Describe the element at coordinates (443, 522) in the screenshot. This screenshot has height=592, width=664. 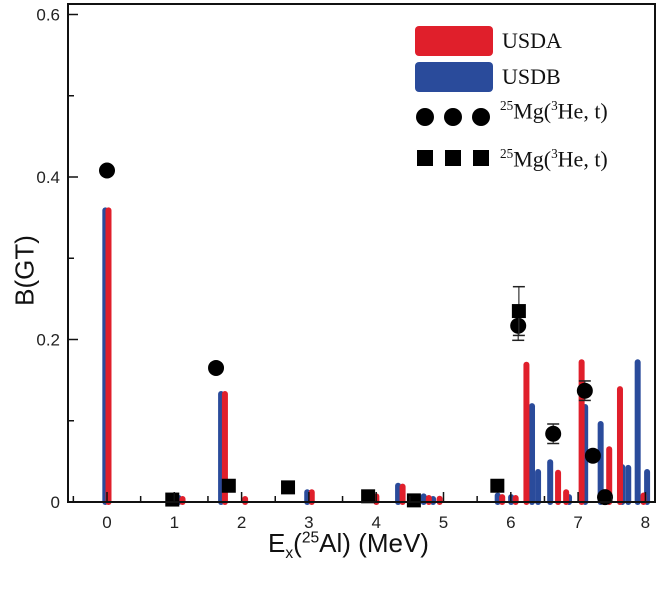
I see `x-tick-label: 5` at that location.